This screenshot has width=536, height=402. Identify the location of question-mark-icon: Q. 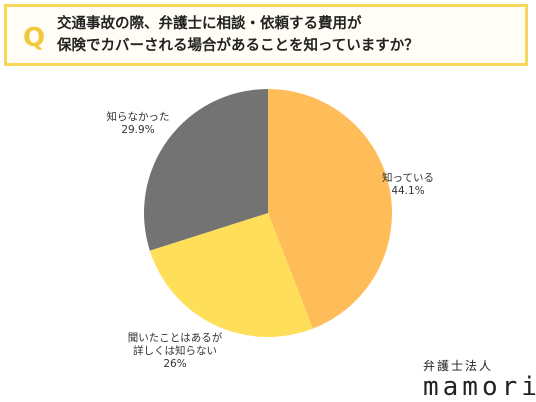
(34, 38).